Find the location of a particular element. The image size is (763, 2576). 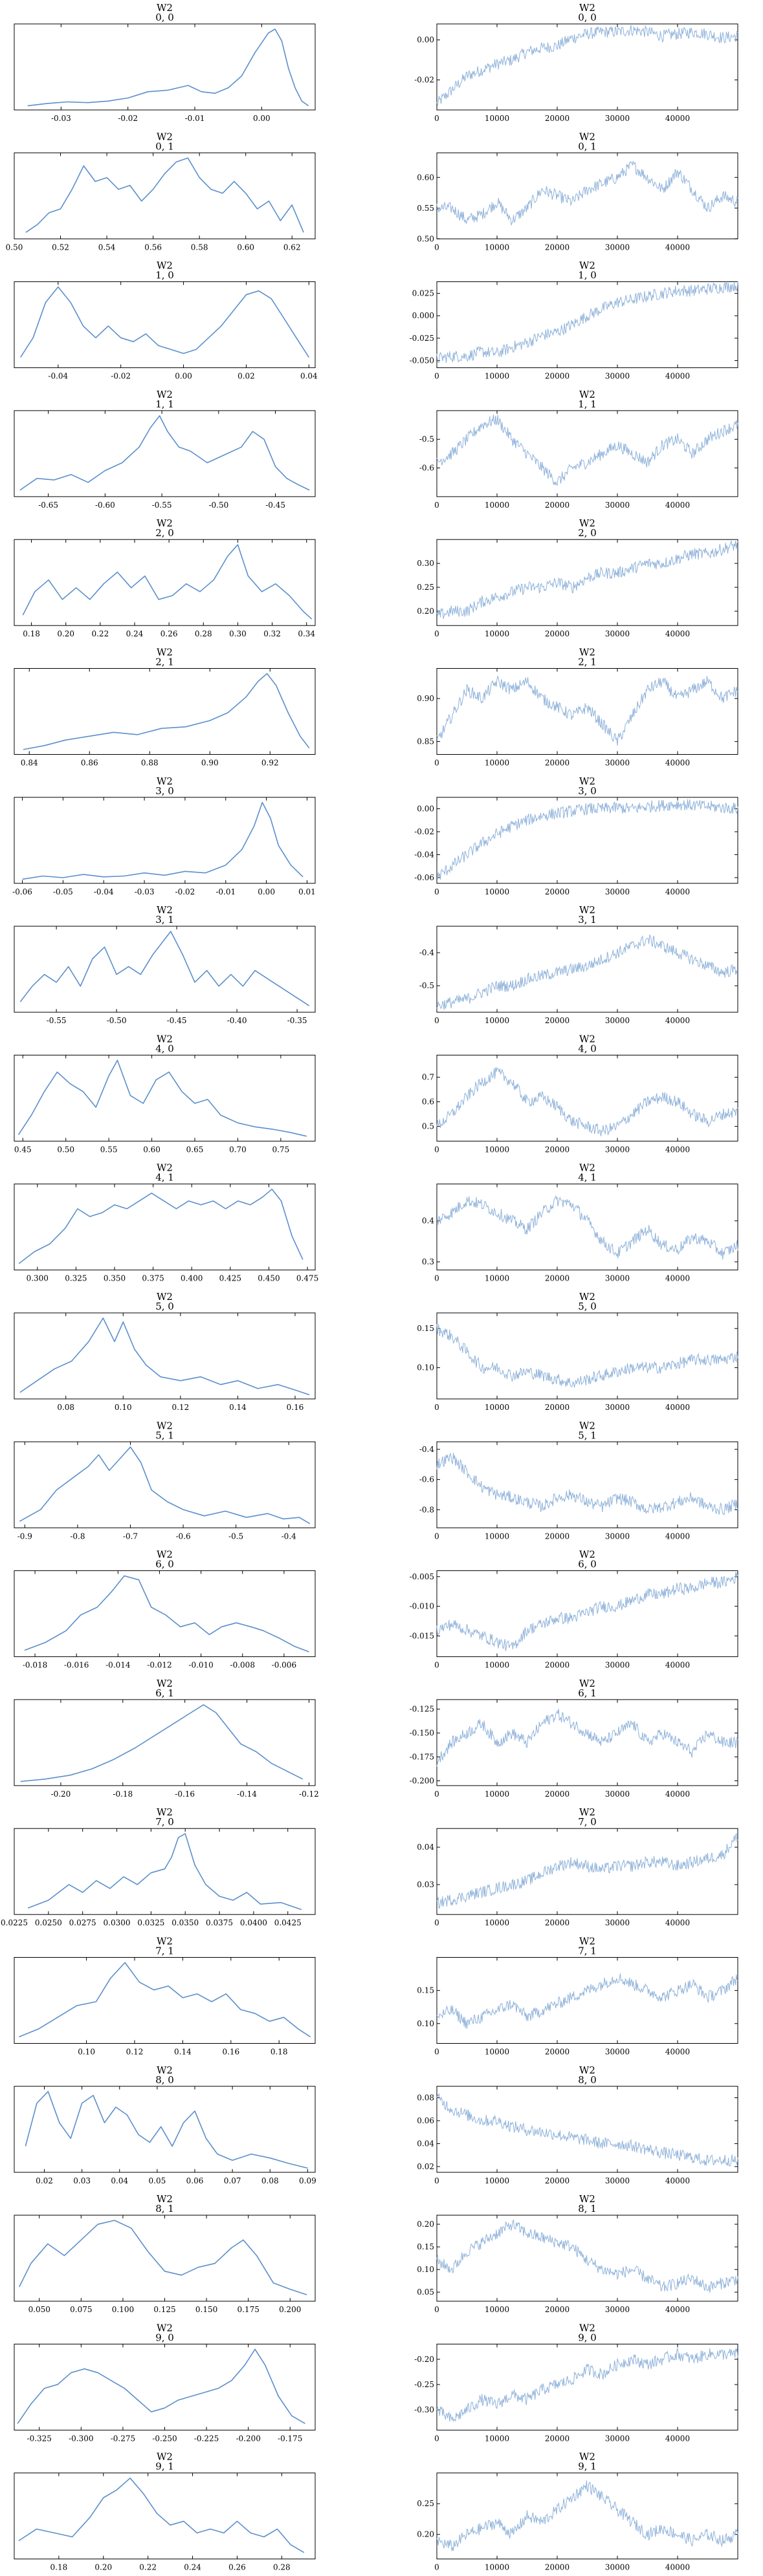

x-tick-label: -0.06 is located at coordinates (22, 891).